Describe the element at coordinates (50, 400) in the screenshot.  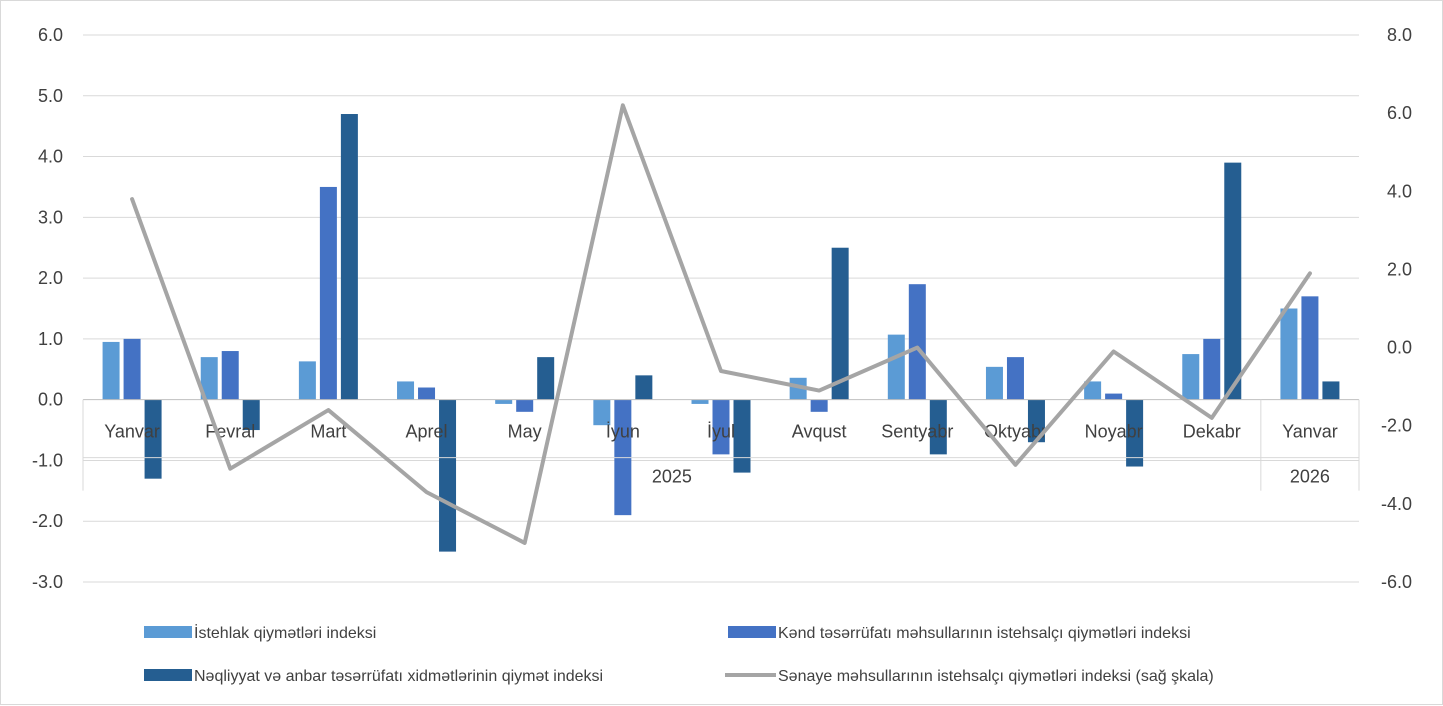
I see `left-tick-label: 0.0` at that location.